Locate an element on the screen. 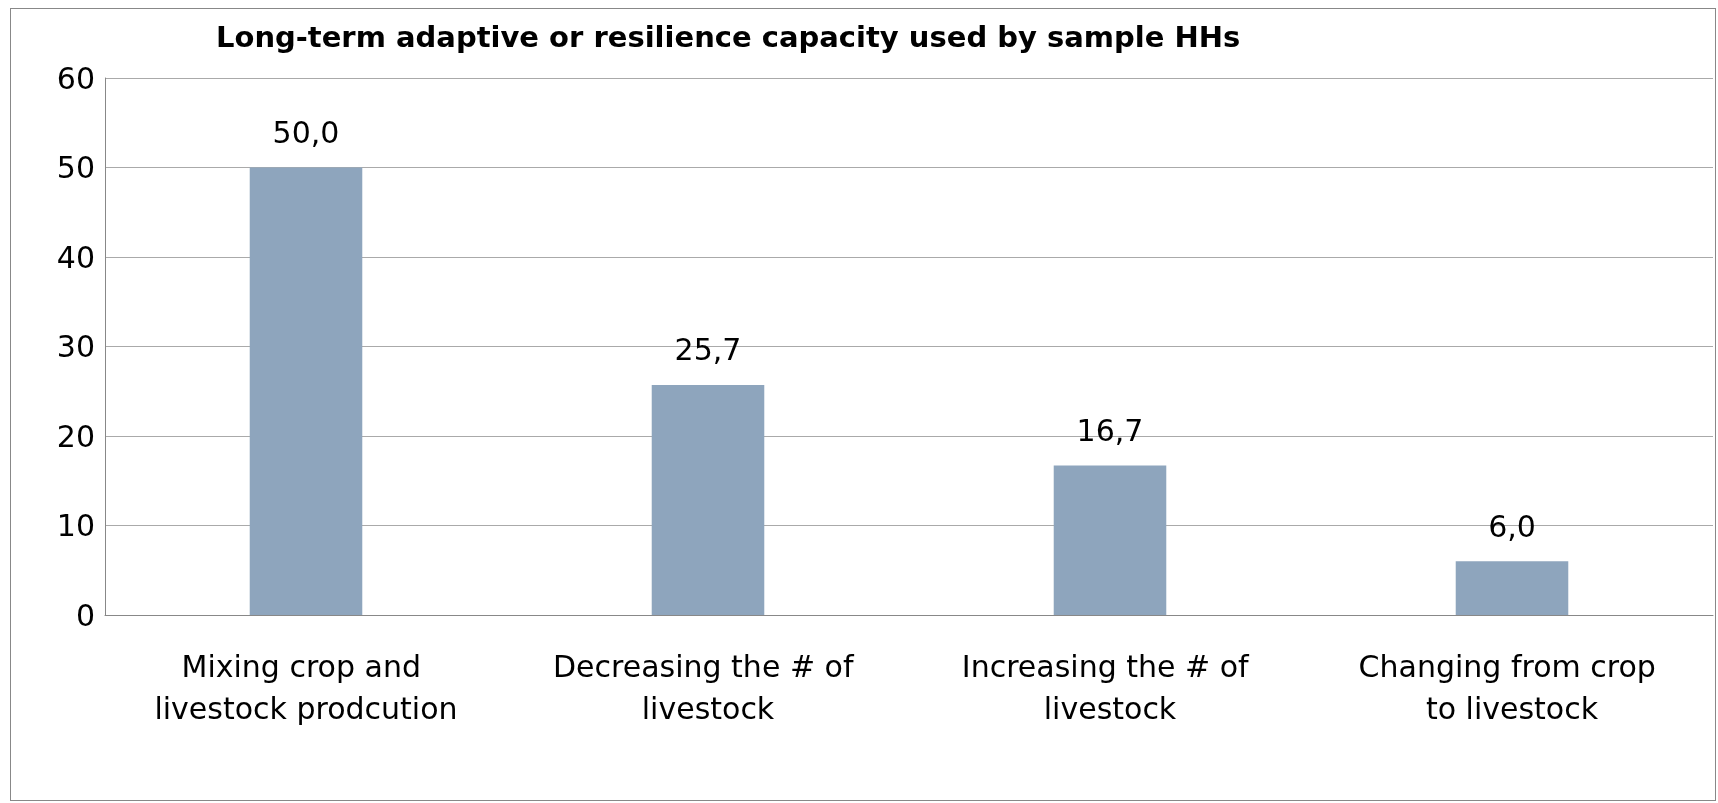 This screenshot has height=803, width=1718. data-label: 25,7 is located at coordinates (708, 350).